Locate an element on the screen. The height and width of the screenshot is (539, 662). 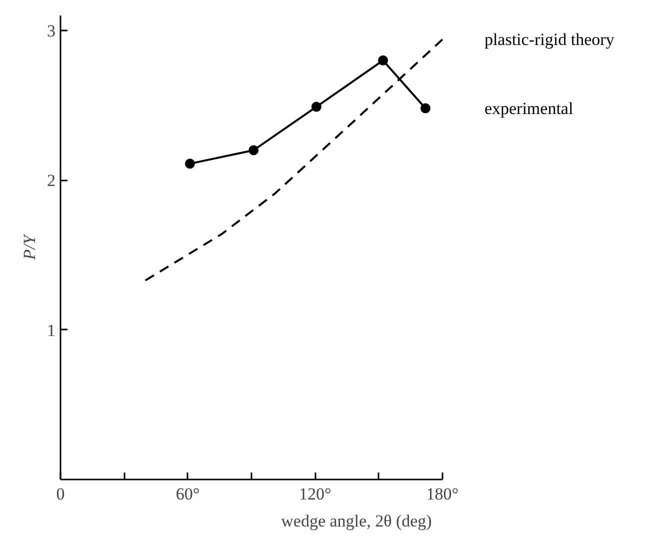
x-tick-label: 120° is located at coordinates (315, 494).